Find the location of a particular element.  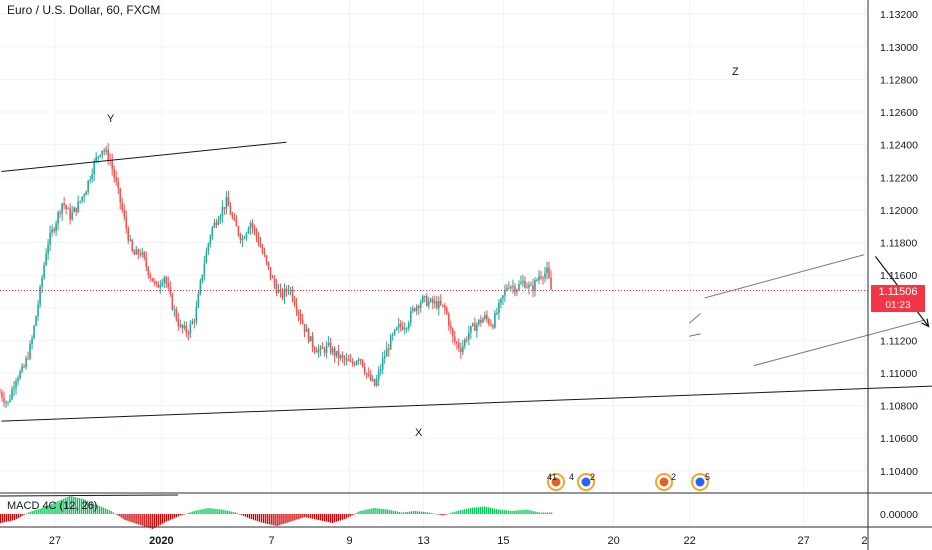

macd-drawing-line is located at coordinates (89, 495).